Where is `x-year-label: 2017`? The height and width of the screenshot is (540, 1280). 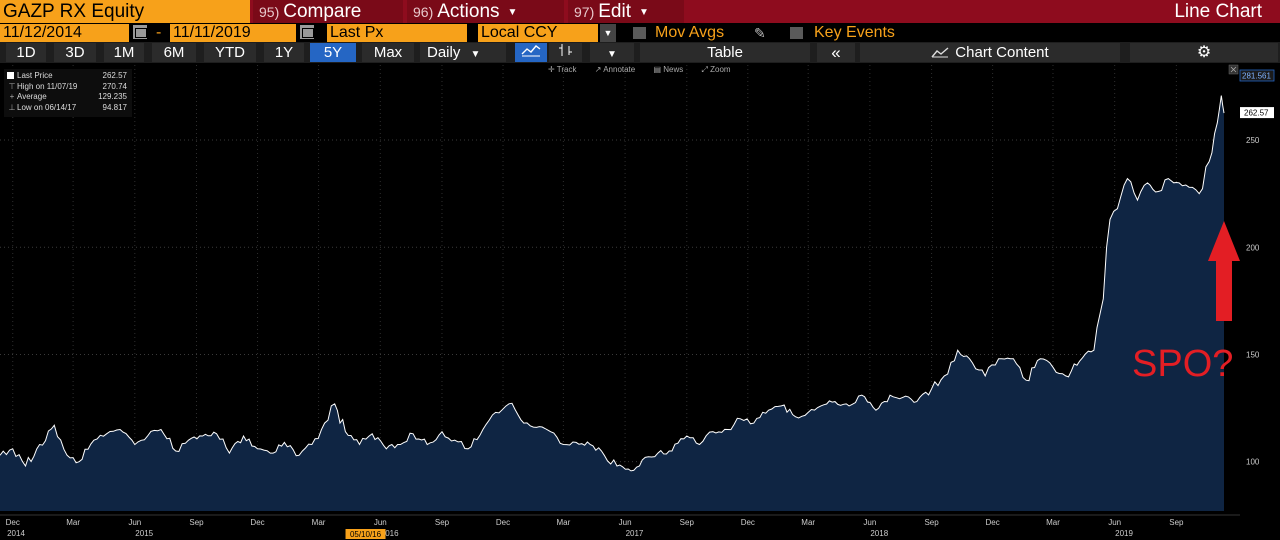 x-year-label: 2017 is located at coordinates (635, 533).